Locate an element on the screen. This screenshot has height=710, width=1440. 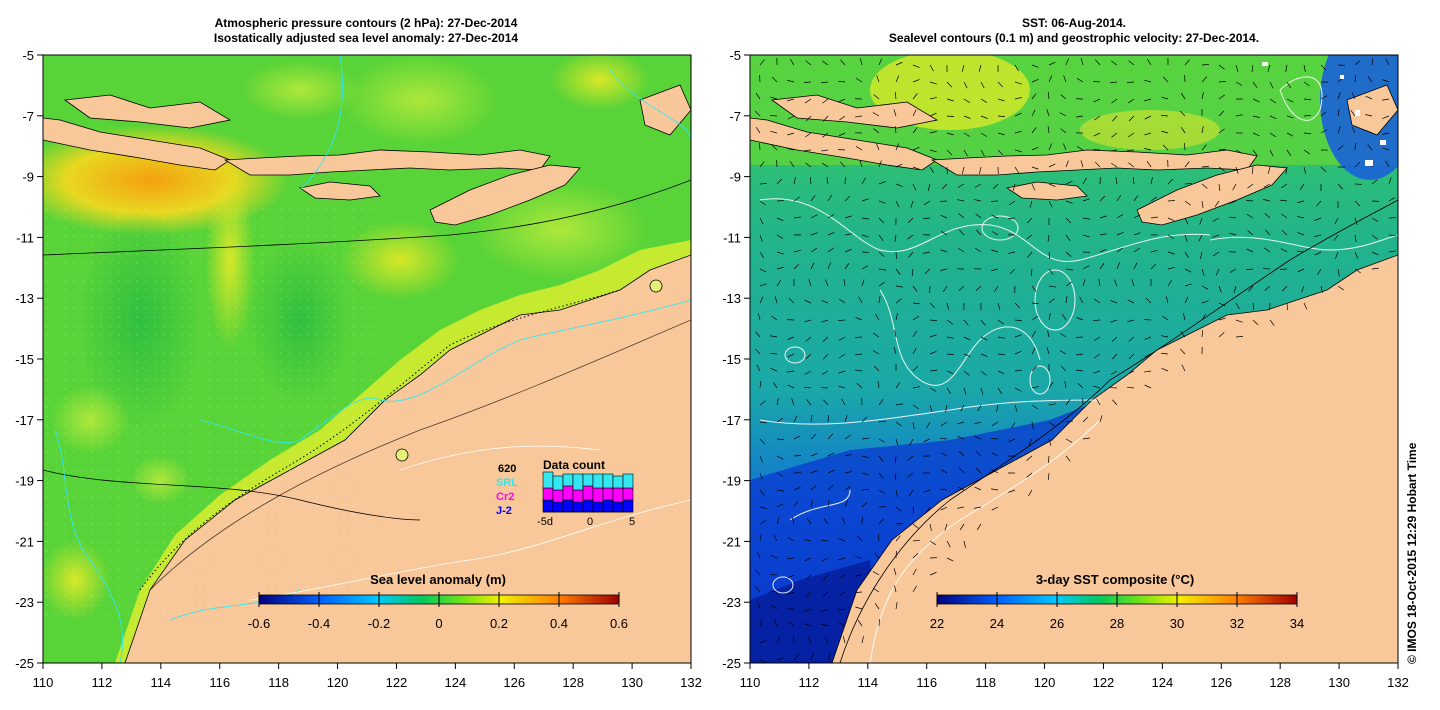
sst-lon-label: 132 is located at coordinates (1398, 682).